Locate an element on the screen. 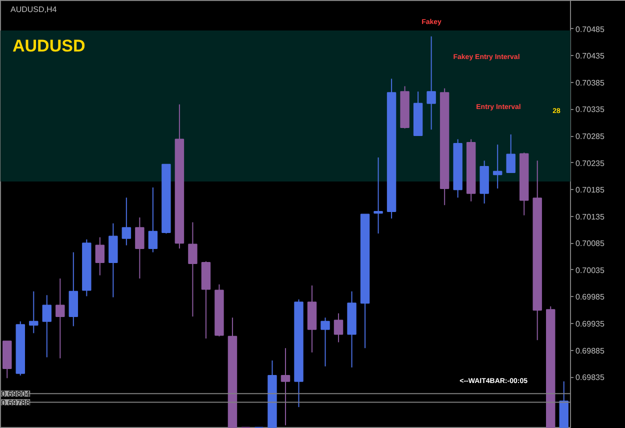 The width and height of the screenshot is (625, 428). ref-line-label: 0.69804 is located at coordinates (16, 394).